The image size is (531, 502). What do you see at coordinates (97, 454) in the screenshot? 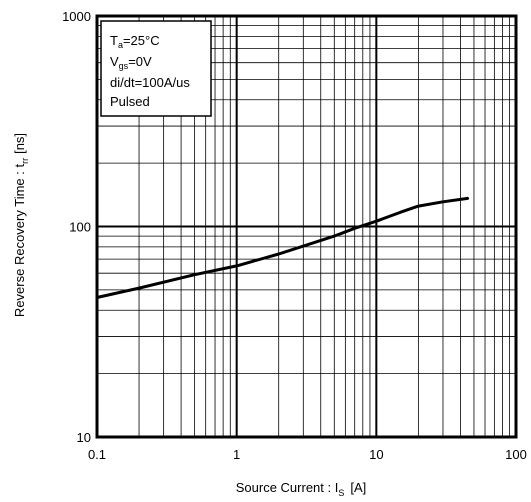
I see `x-tick-label: 0.1` at bounding box center [97, 454].